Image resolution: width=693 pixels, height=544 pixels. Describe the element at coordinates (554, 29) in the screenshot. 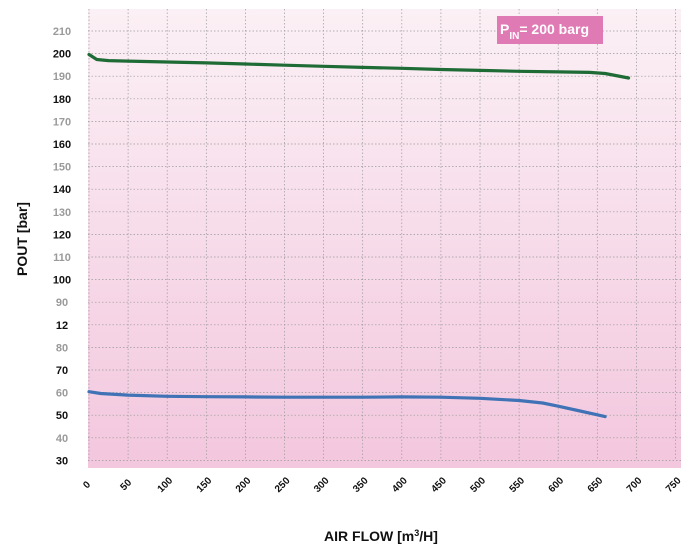

I see `badge-value: = 200 barg` at that location.